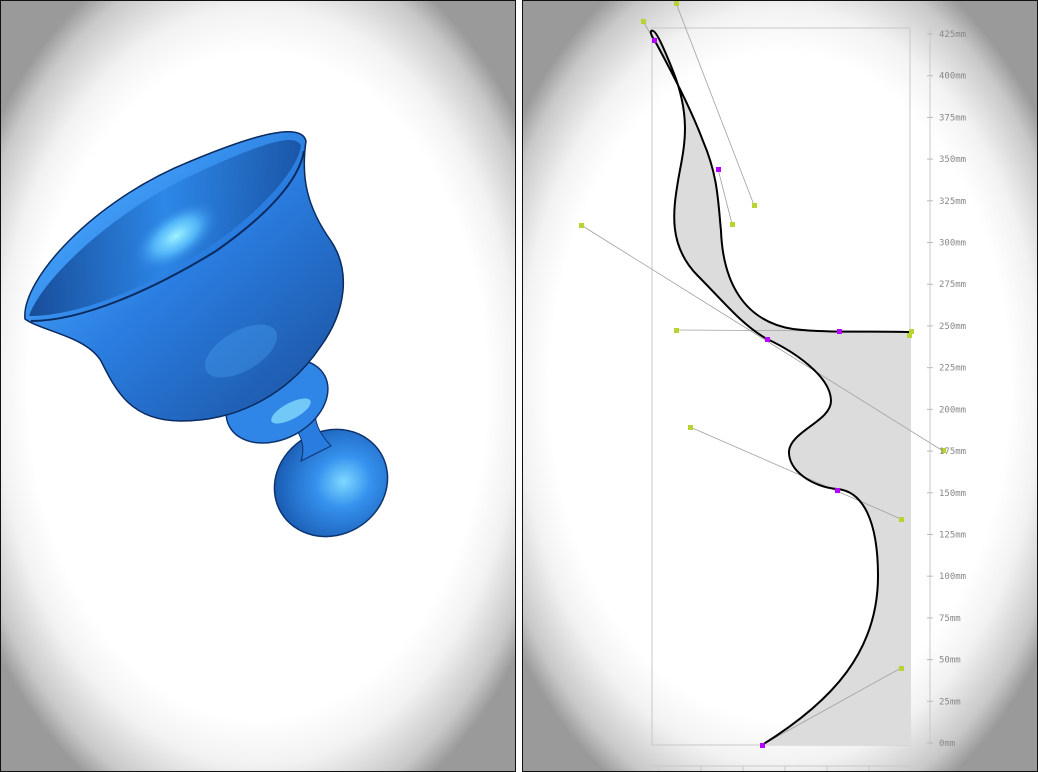  What do you see at coordinates (781, 768) in the screenshot?
I see `bottom-ruler` at bounding box center [781, 768].